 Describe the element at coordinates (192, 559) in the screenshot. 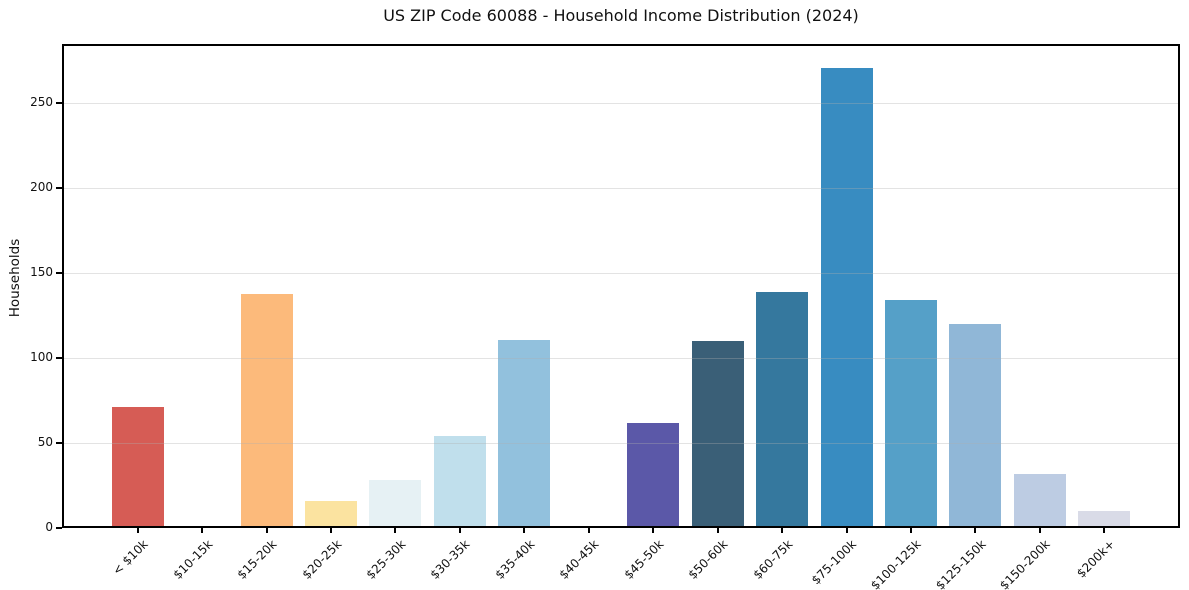

I see `x-tick-label: $10-15k` at that location.